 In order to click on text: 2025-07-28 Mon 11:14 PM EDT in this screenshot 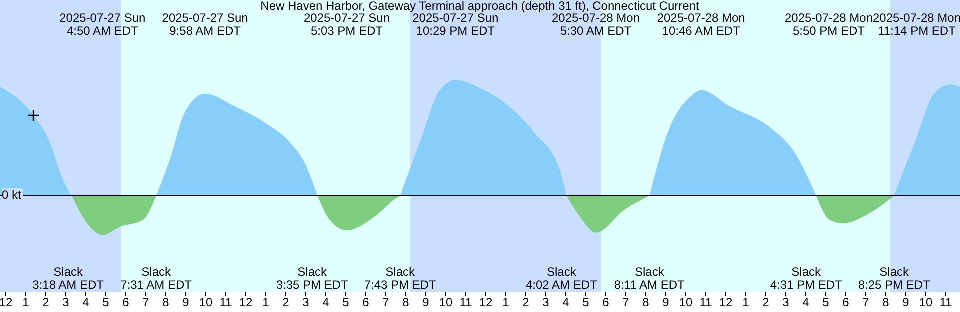, I will do `click(916, 24)`.